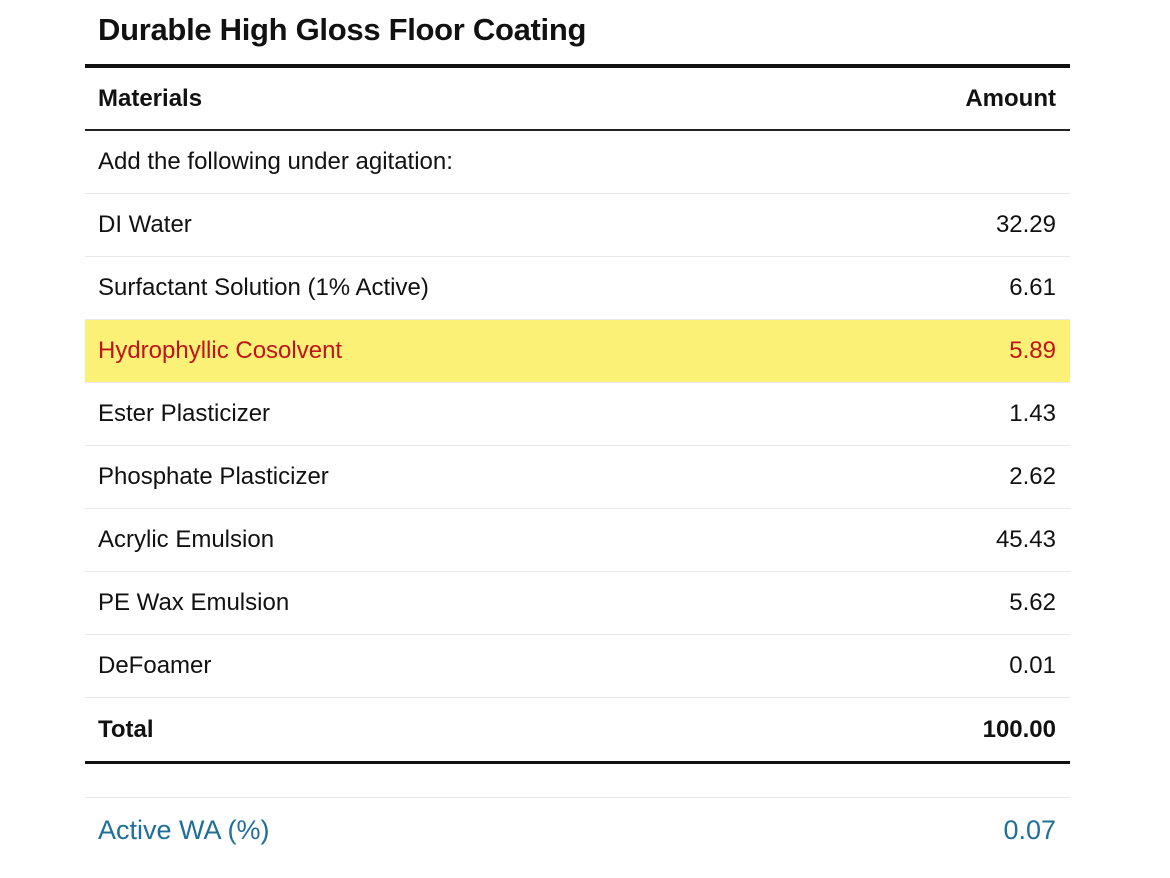 This screenshot has height=878, width=1170. What do you see at coordinates (577, 603) in the screenshot?
I see `table-row: PE Wax Emulsion 5.62` at bounding box center [577, 603].